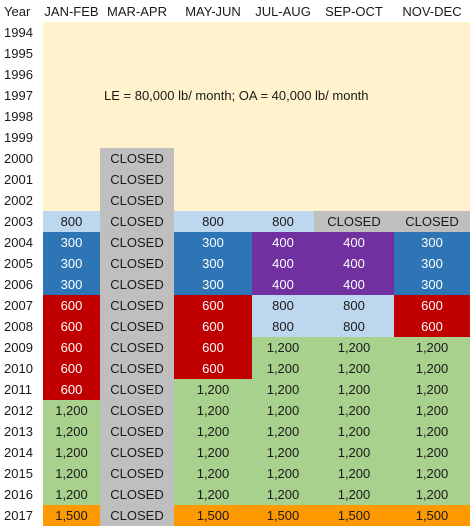 The image size is (470, 526). I want to click on year-label: 2012, so click(21, 410).